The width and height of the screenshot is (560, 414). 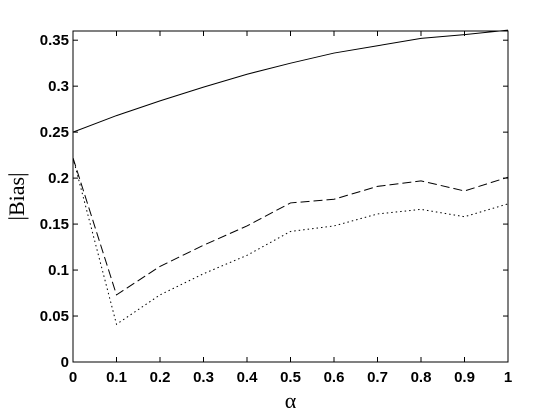 I want to click on x-axis-label: α, so click(x=291, y=400).